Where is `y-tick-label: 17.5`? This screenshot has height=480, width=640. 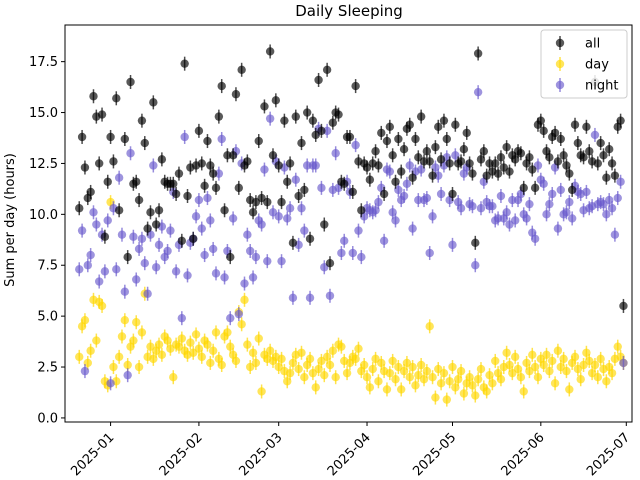
y-tick-label: 17.5 is located at coordinates (43, 62).